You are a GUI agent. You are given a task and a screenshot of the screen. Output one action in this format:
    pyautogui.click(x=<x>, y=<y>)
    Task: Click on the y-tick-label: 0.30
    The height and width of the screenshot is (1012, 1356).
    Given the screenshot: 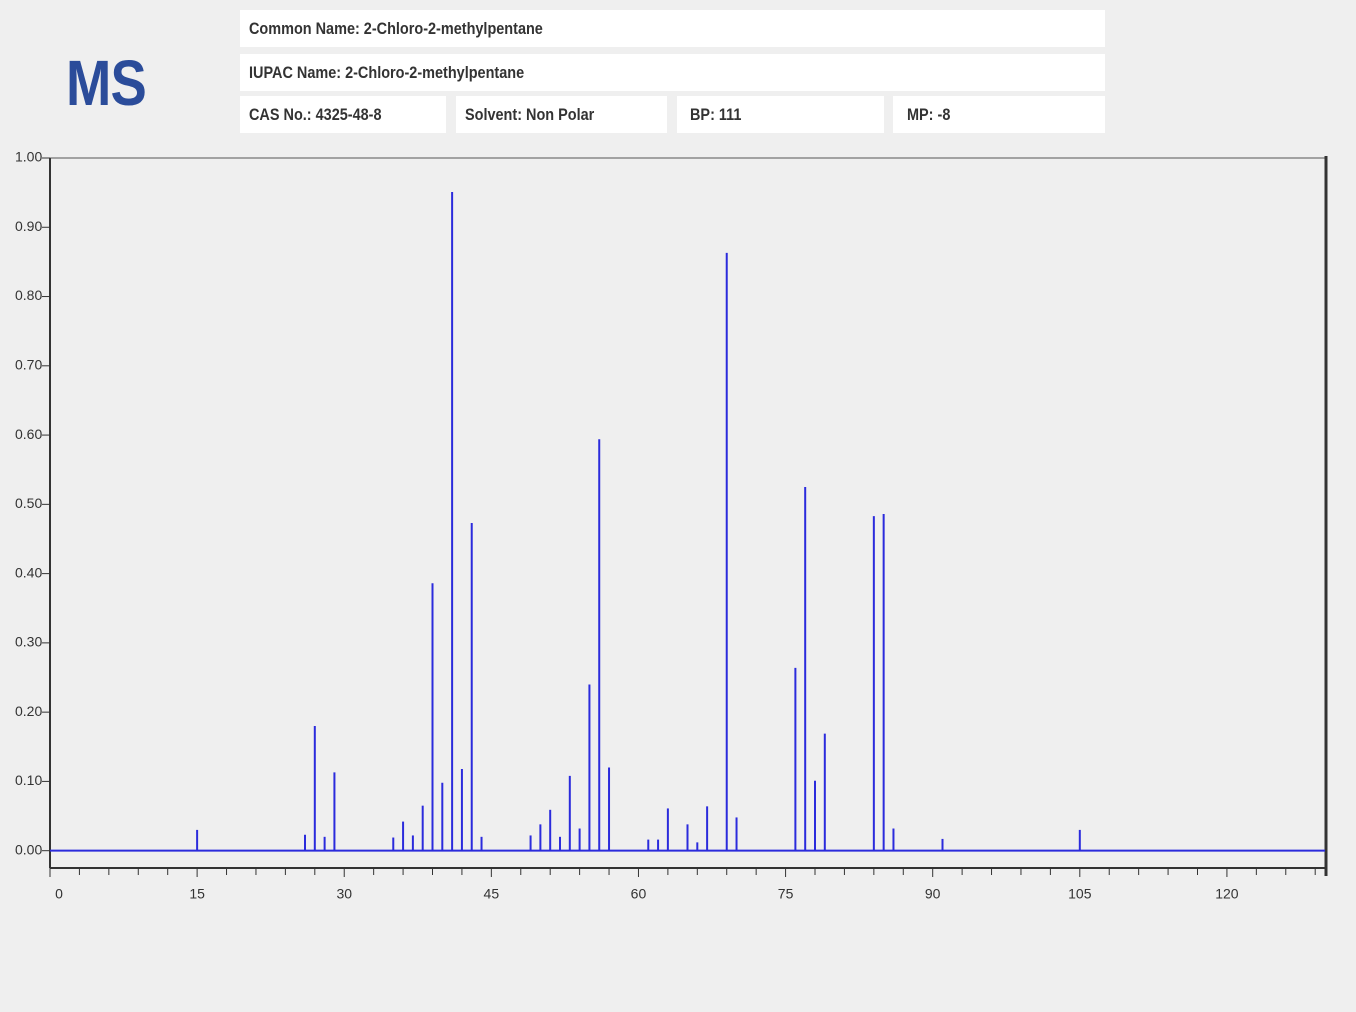 What is the action you would take?
    pyautogui.click(x=28, y=642)
    